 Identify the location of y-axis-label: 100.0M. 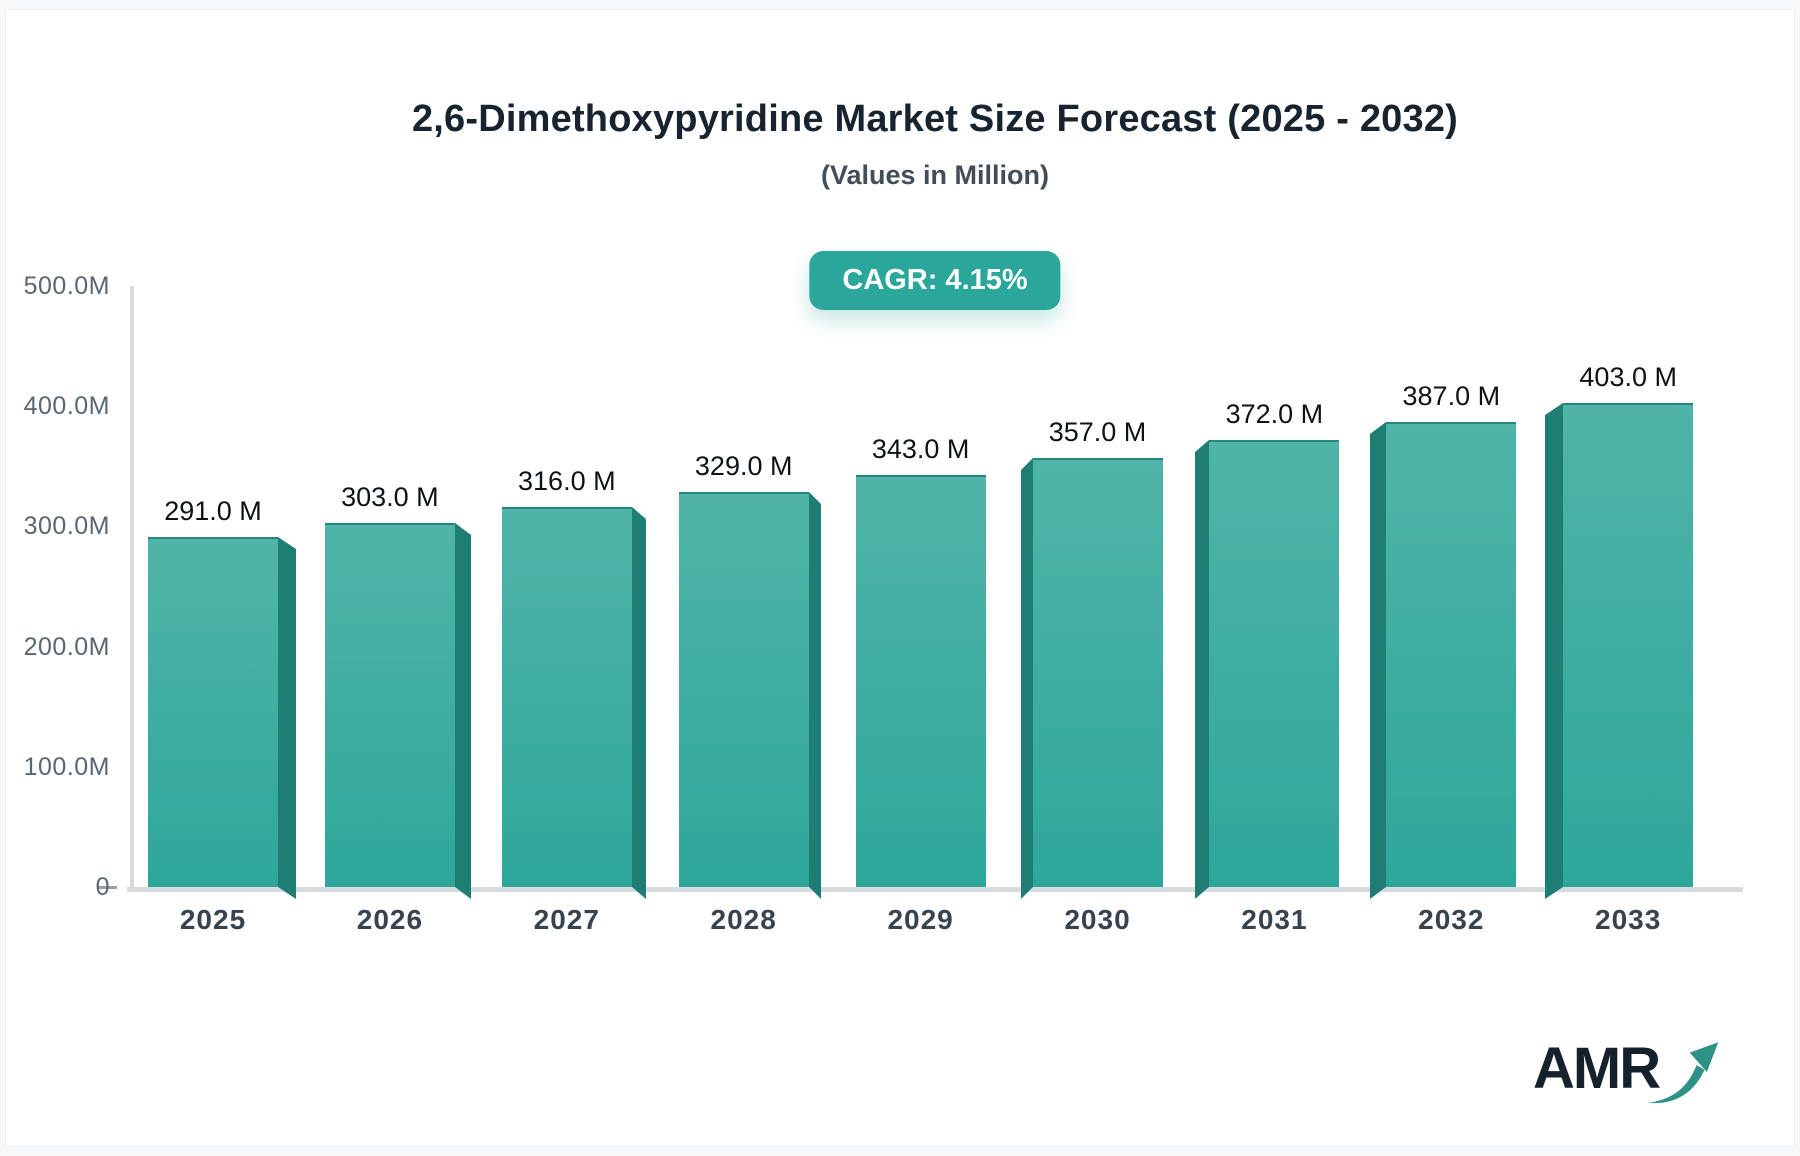
(66, 766).